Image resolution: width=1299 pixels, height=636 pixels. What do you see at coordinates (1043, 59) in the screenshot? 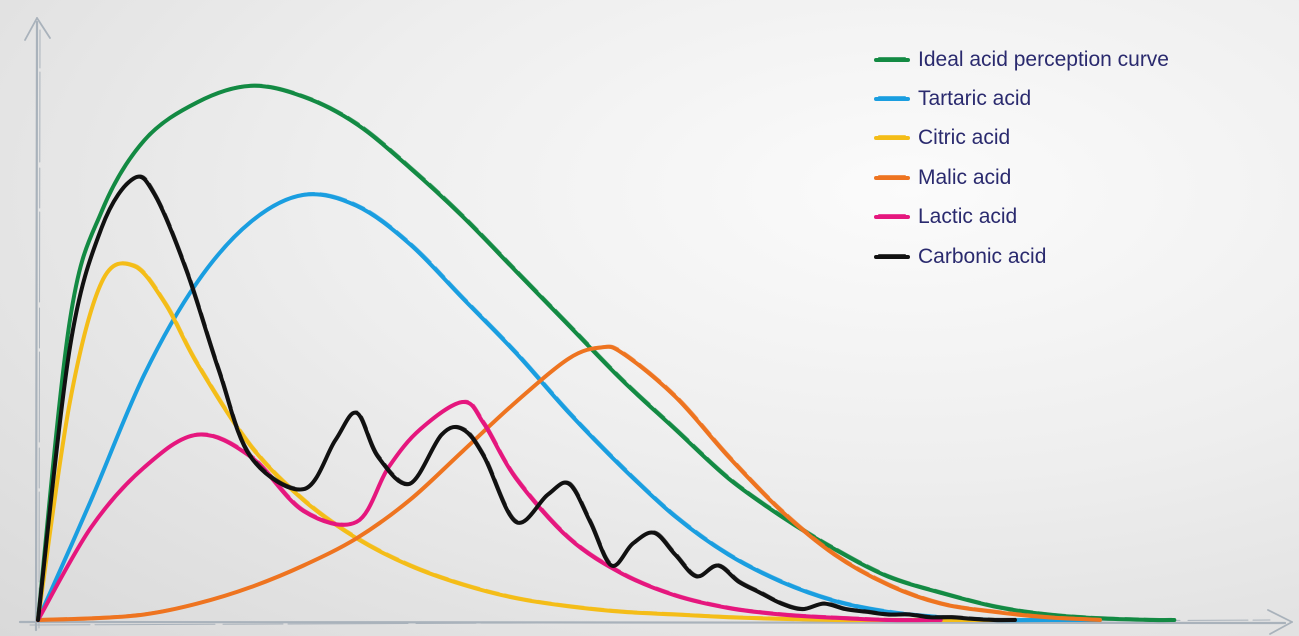
I see `legend-label: Ideal acid perception curve` at bounding box center [1043, 59].